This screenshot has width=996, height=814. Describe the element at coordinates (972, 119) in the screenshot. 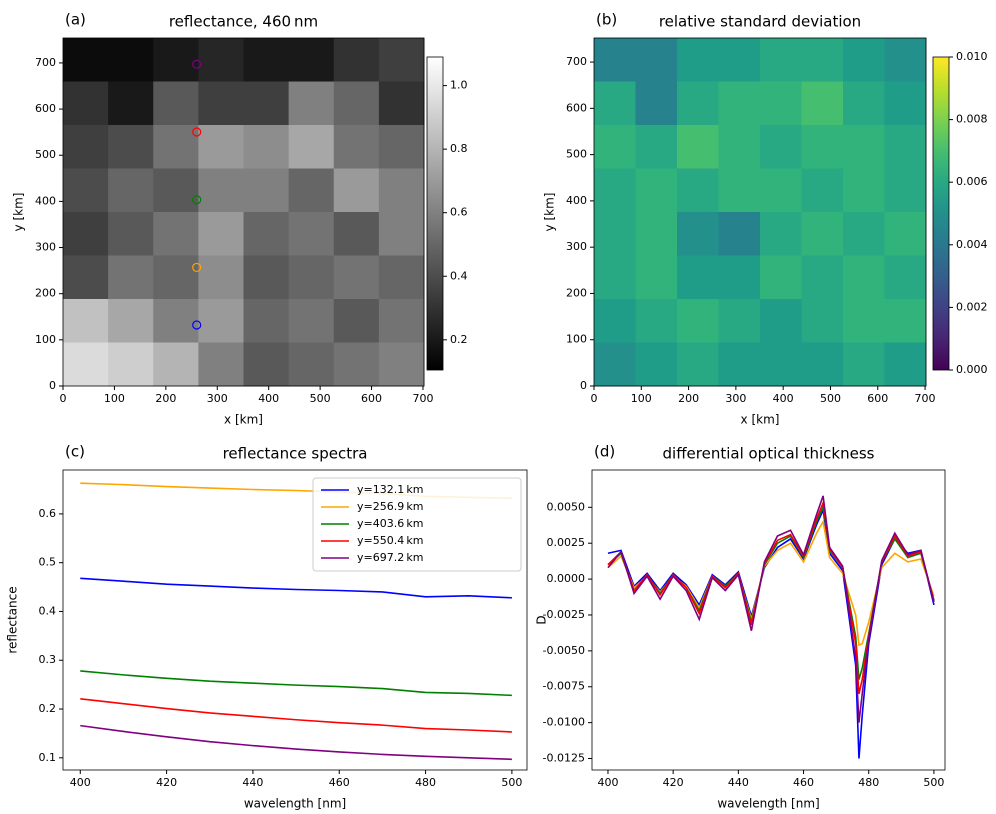

I see `colorbar-tick-label: 0.008` at that location.